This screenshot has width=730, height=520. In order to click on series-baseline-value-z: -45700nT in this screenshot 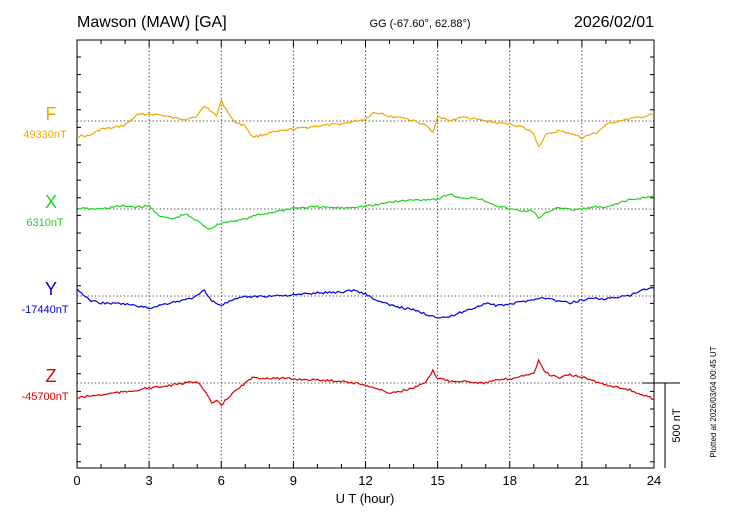, I will do `click(44, 397)`.